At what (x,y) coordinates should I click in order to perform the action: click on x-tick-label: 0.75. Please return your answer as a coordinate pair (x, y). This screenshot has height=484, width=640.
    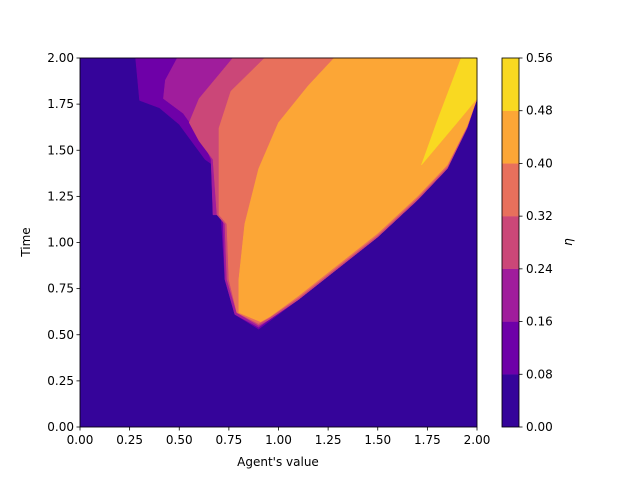
    Looking at the image, I should click on (229, 440).